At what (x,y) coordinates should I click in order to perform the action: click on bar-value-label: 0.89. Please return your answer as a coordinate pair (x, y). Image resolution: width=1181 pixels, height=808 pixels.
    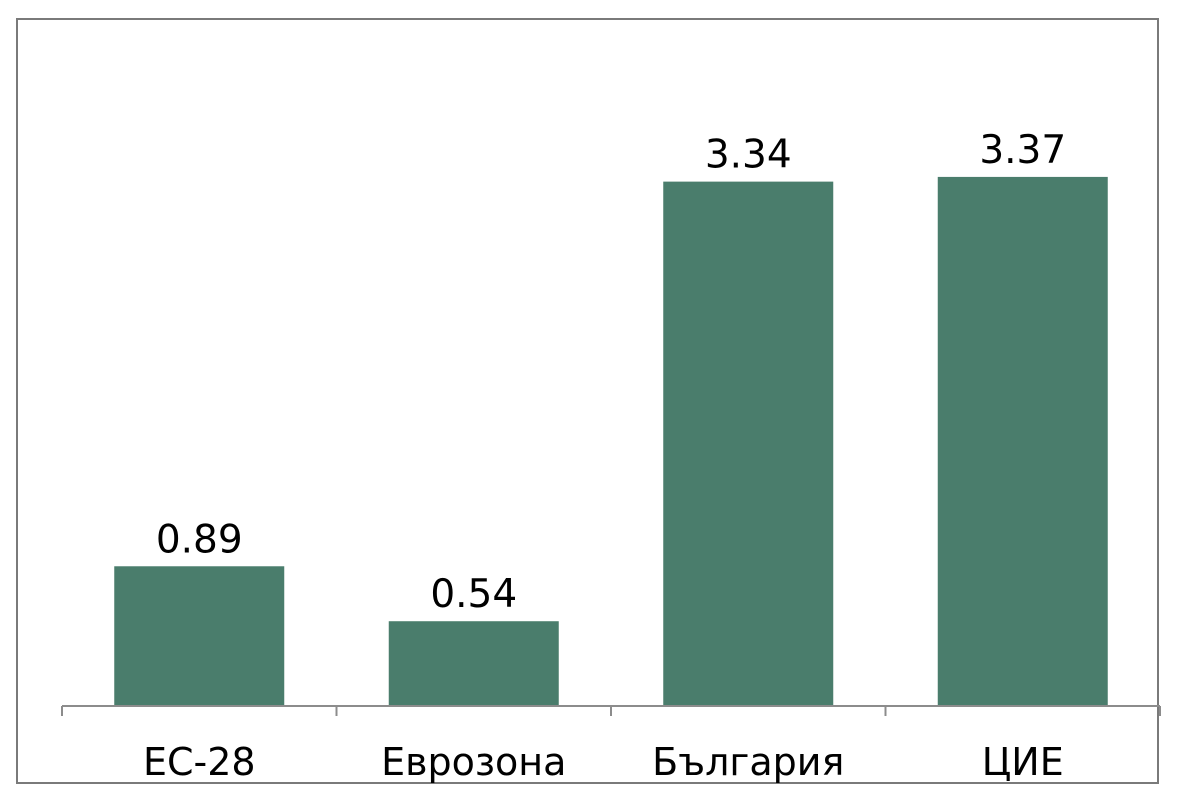
    Looking at the image, I should click on (199, 539).